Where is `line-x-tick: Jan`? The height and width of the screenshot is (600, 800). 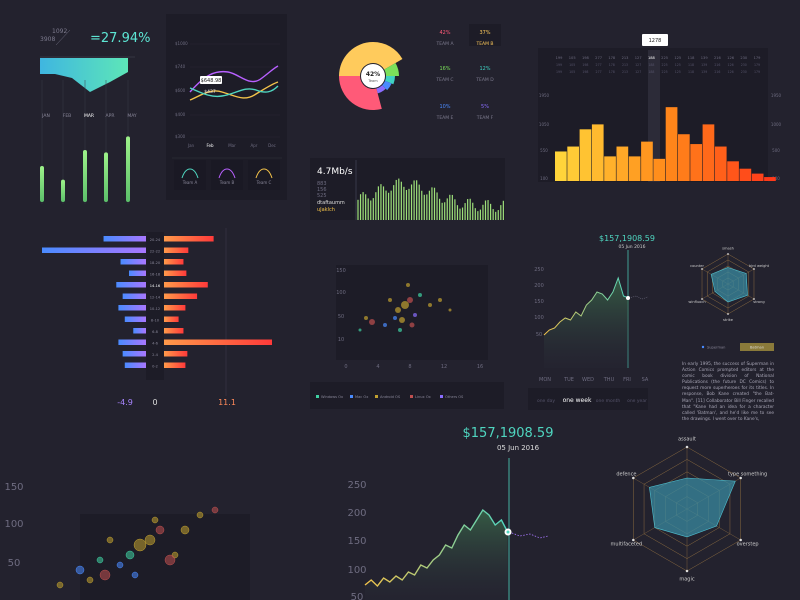
line-x-tick: Jan is located at coordinates (191, 145).